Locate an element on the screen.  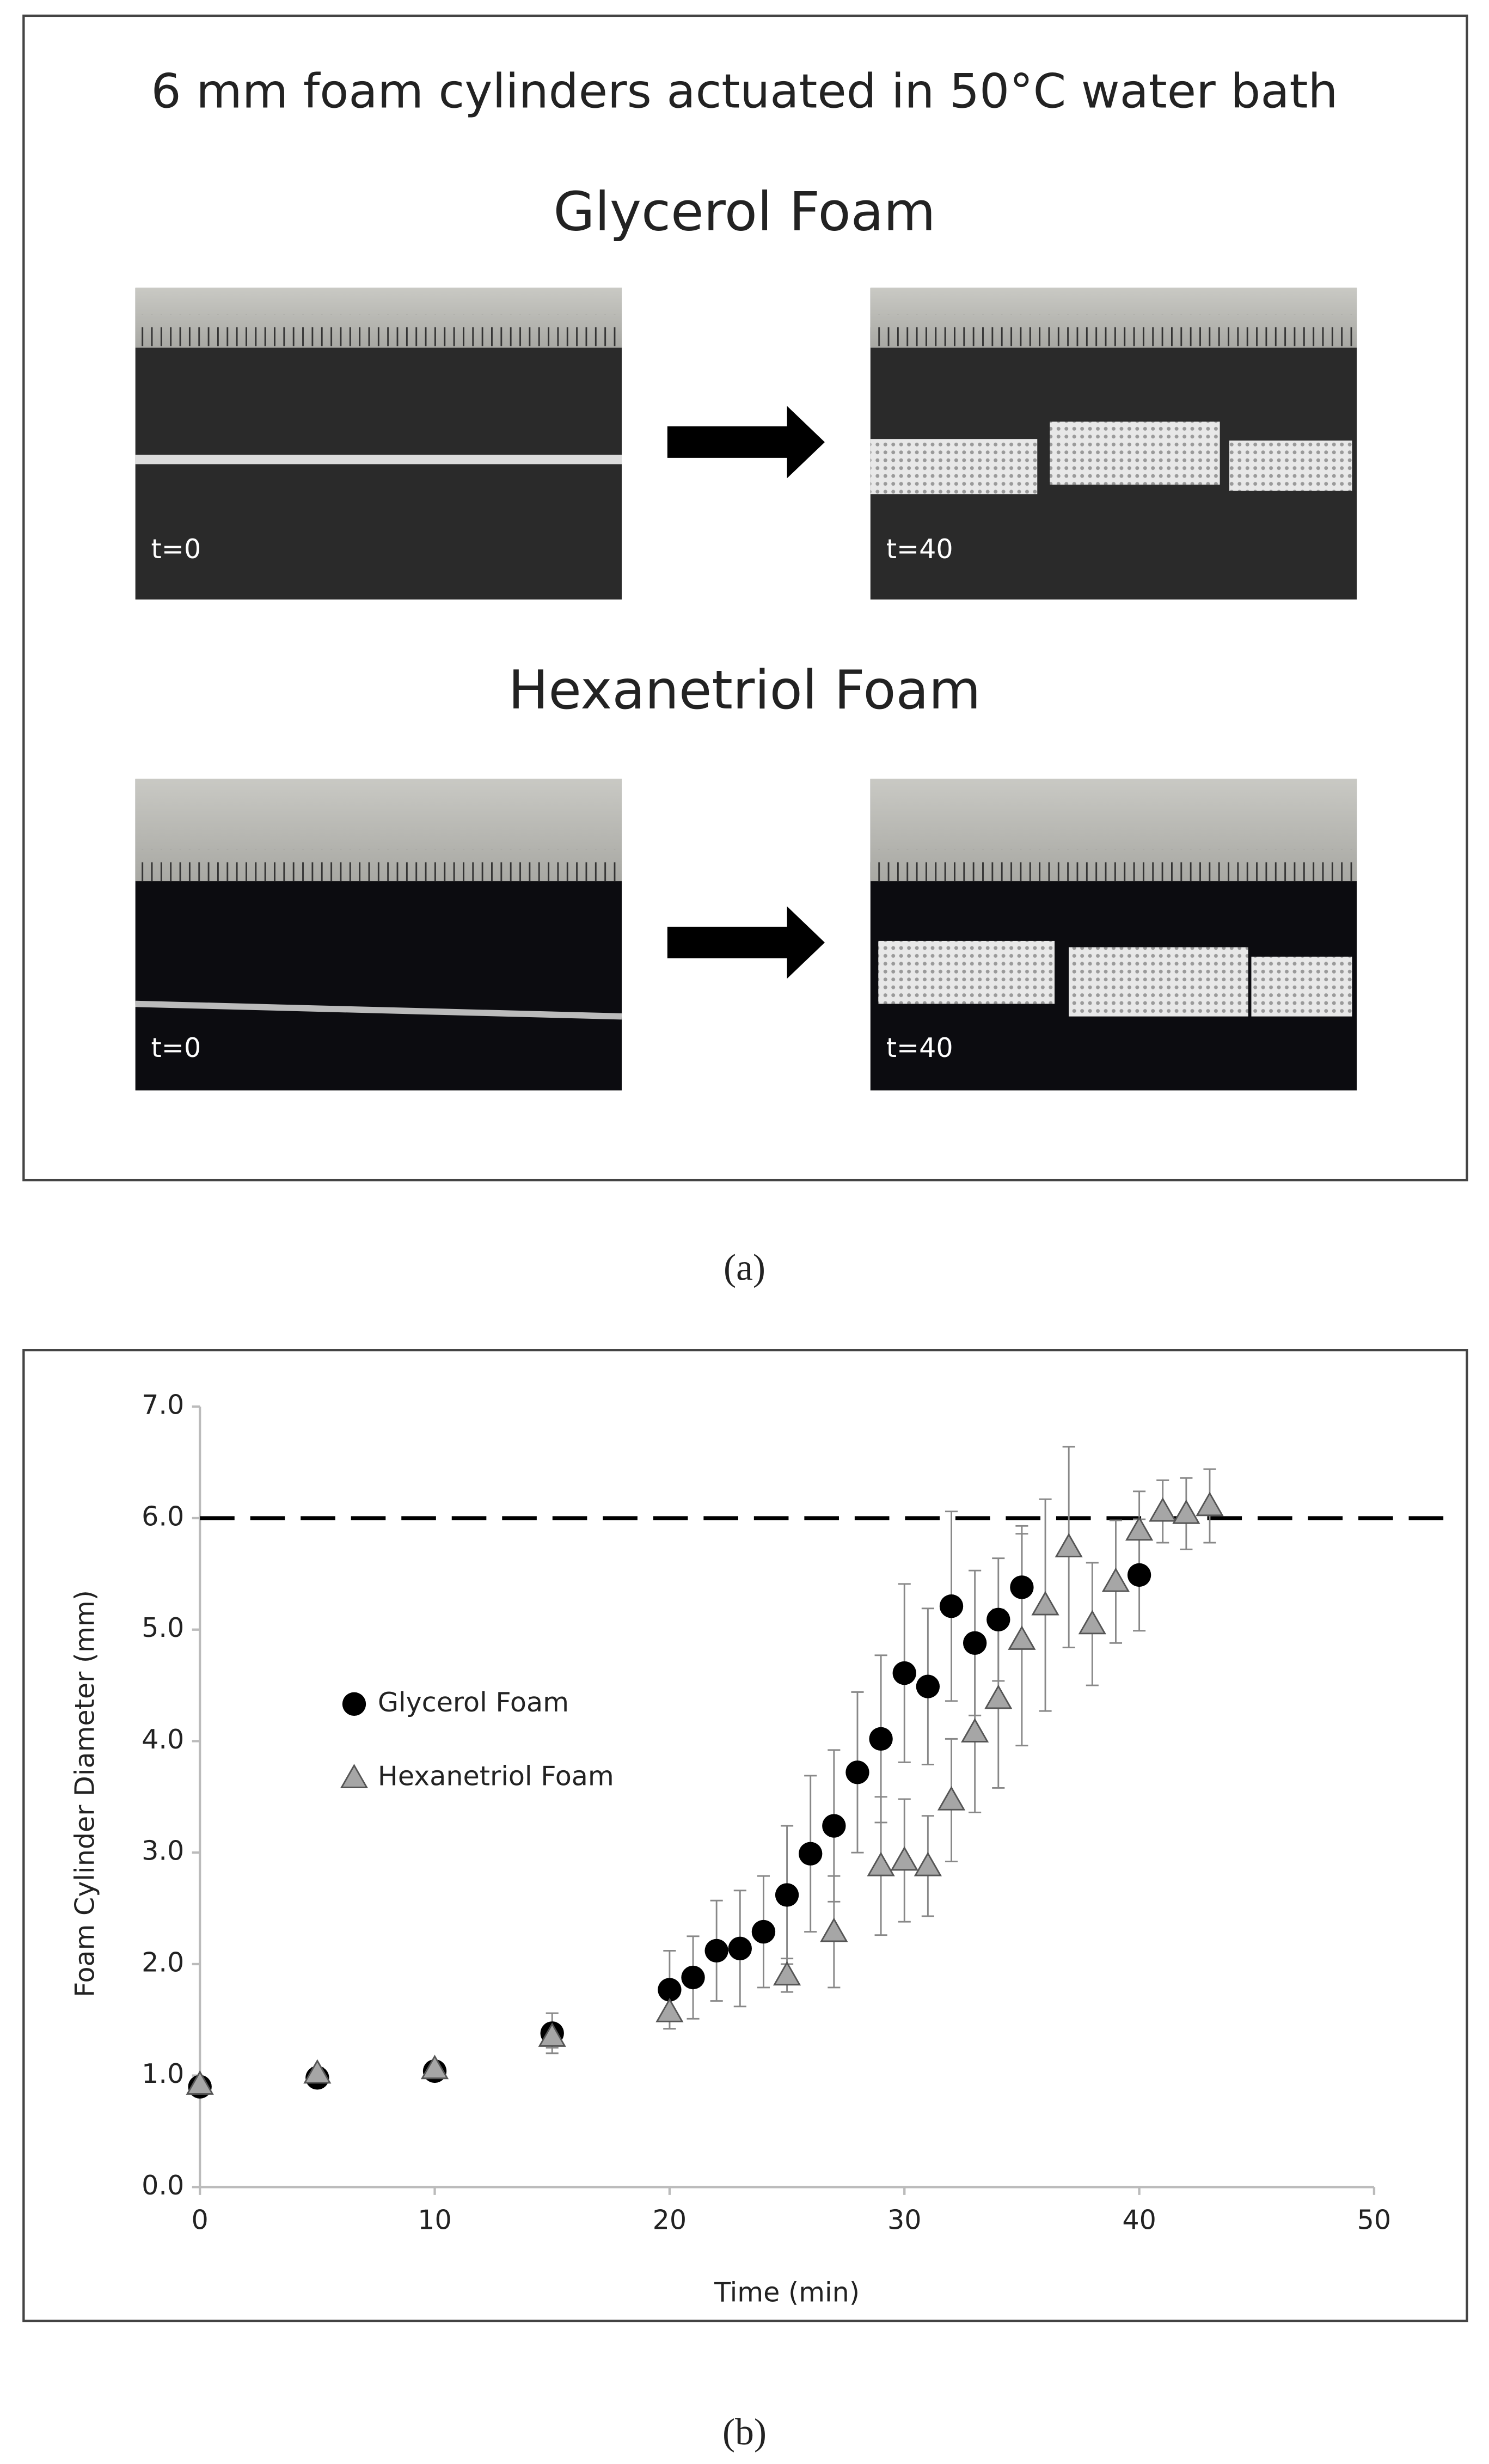
y-tick-label: 5.0 is located at coordinates (163, 1627).